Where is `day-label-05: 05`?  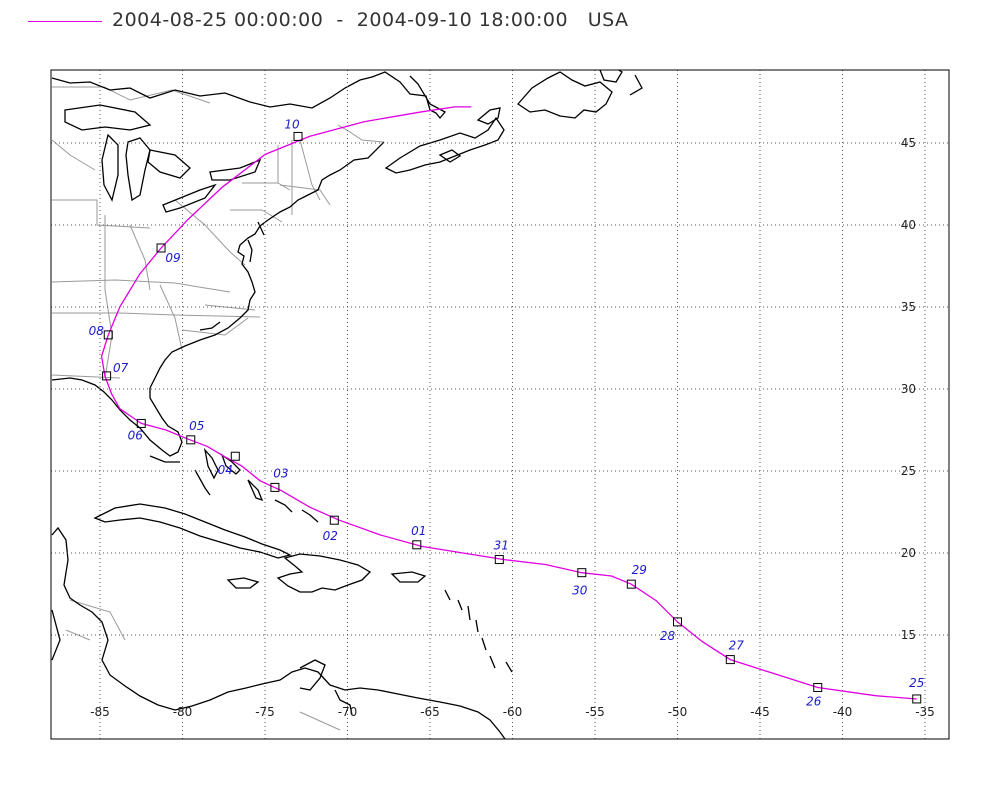
day-label-05: 05 is located at coordinates (196, 426).